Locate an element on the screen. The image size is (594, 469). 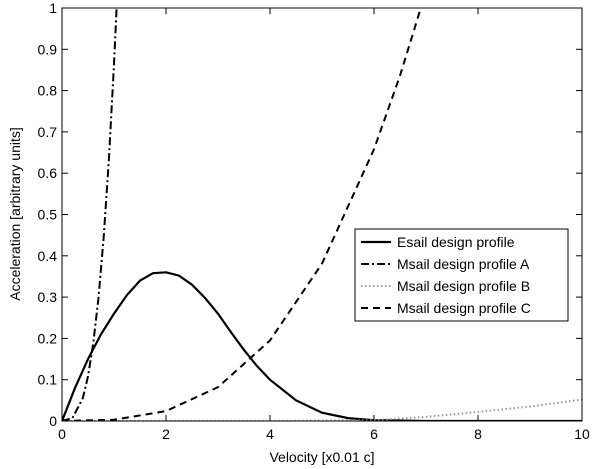
x-tick-label: 0 is located at coordinates (62, 434).